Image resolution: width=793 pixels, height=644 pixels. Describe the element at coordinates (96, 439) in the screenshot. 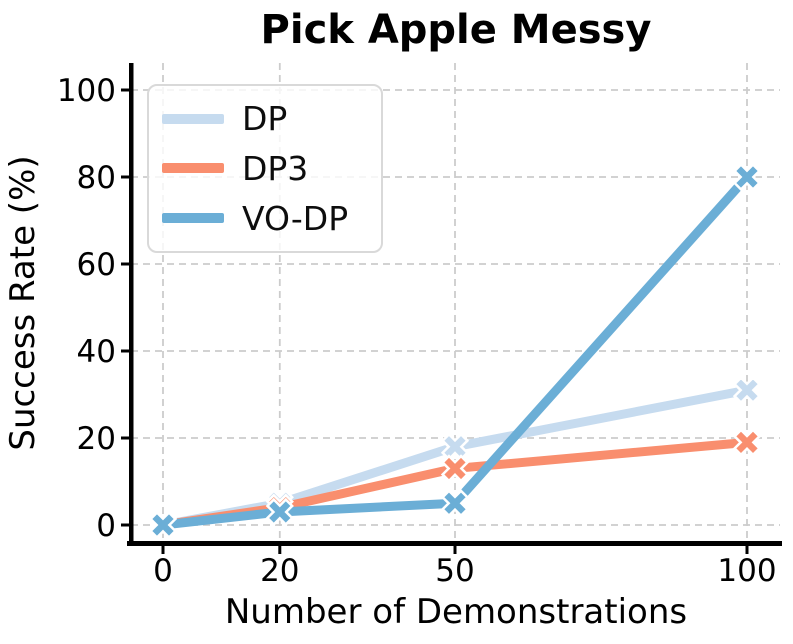

I see `y-tick-label: 20` at that location.